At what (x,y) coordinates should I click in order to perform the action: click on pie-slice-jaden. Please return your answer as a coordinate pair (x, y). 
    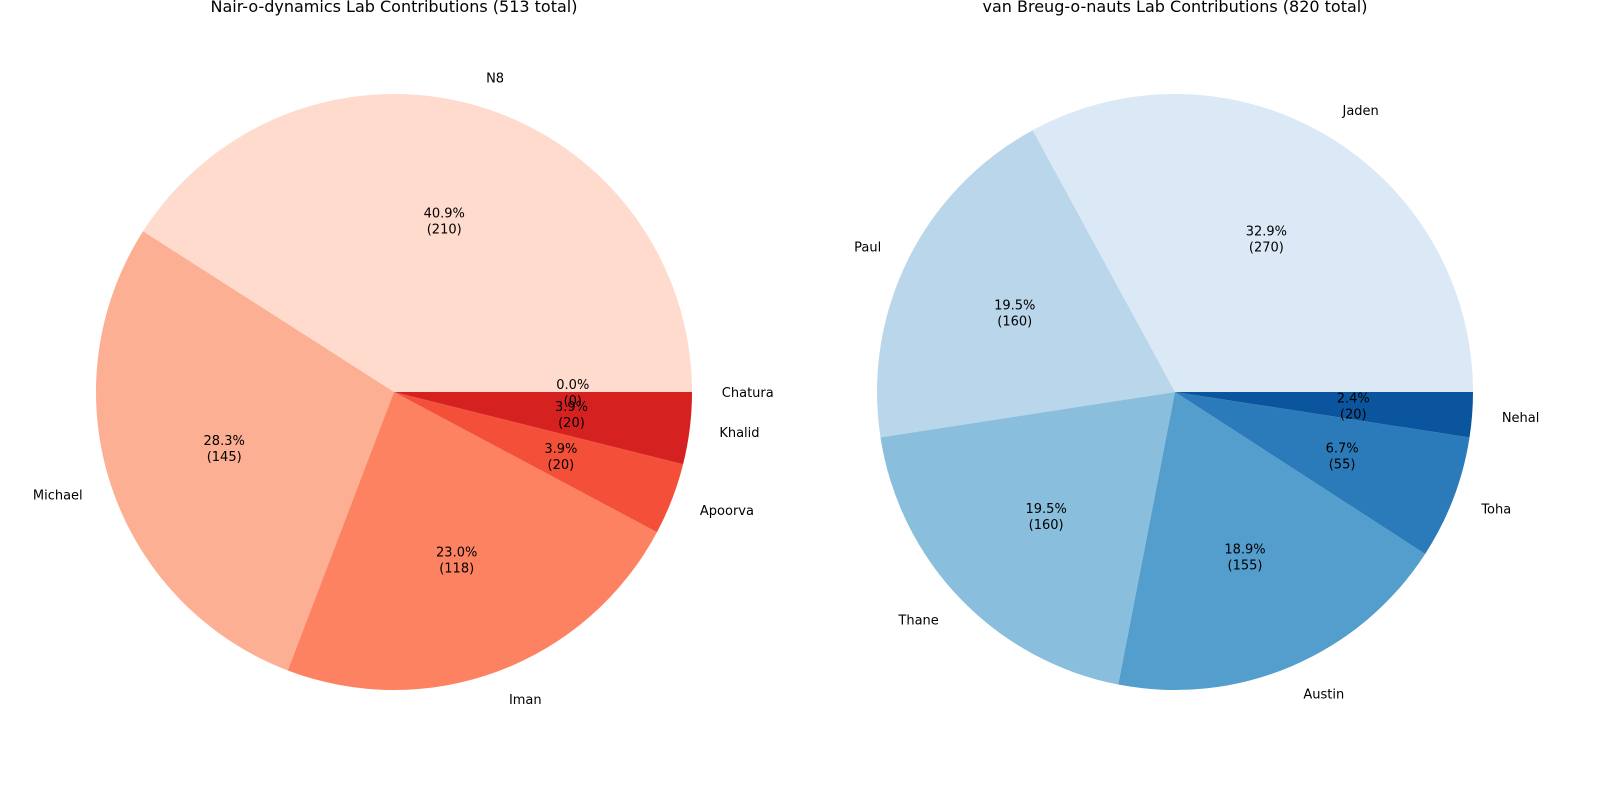
    Looking at the image, I should click on (1252, 242).